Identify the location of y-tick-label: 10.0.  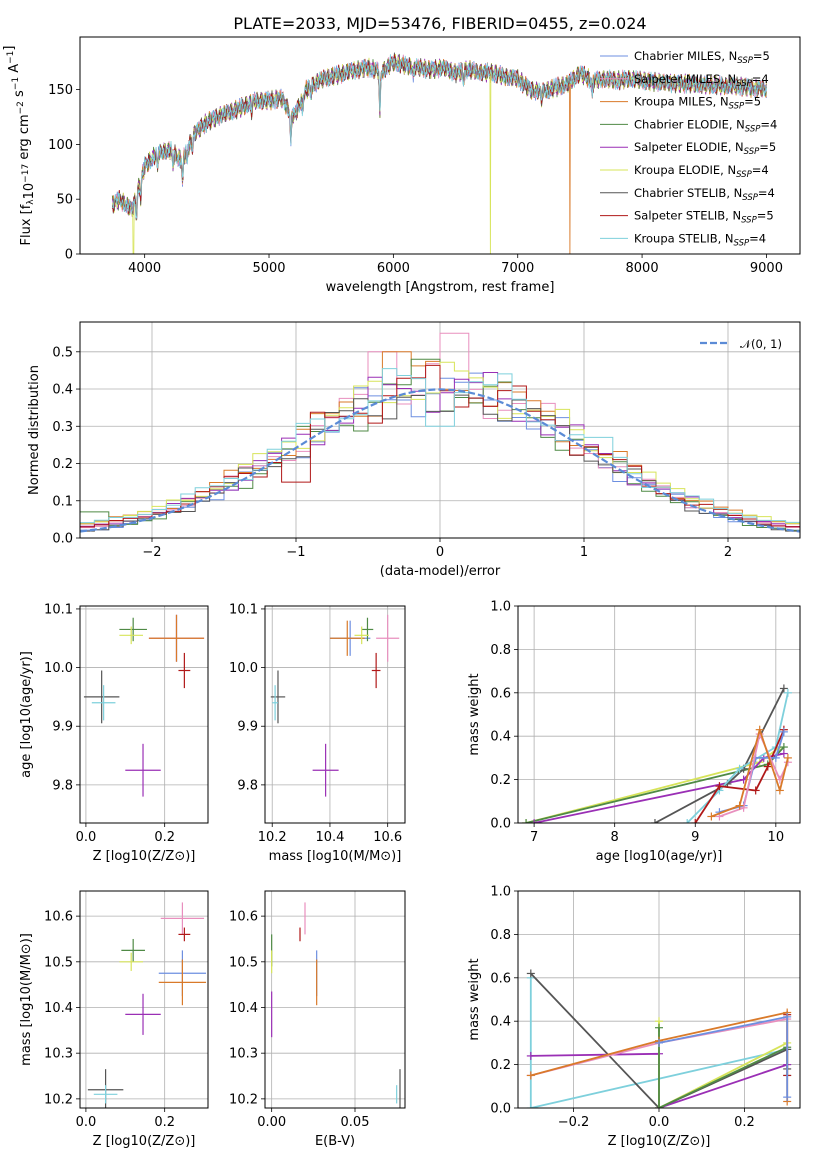
(58, 668).